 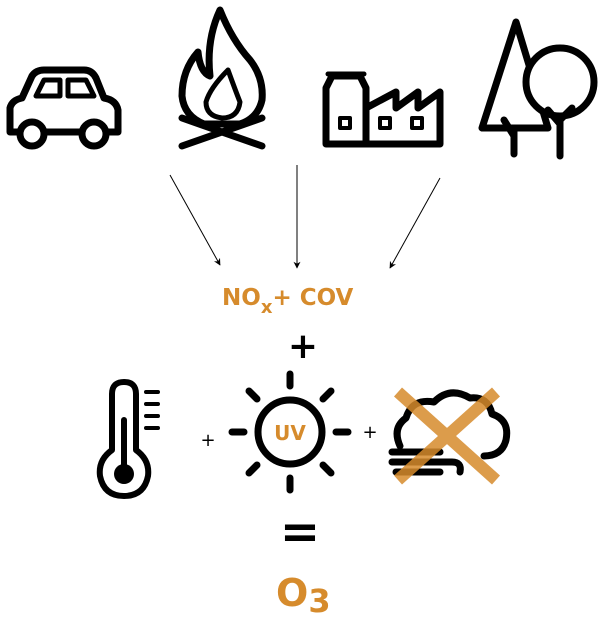 What do you see at coordinates (305, 217) in the screenshot?
I see `arrows` at bounding box center [305, 217].